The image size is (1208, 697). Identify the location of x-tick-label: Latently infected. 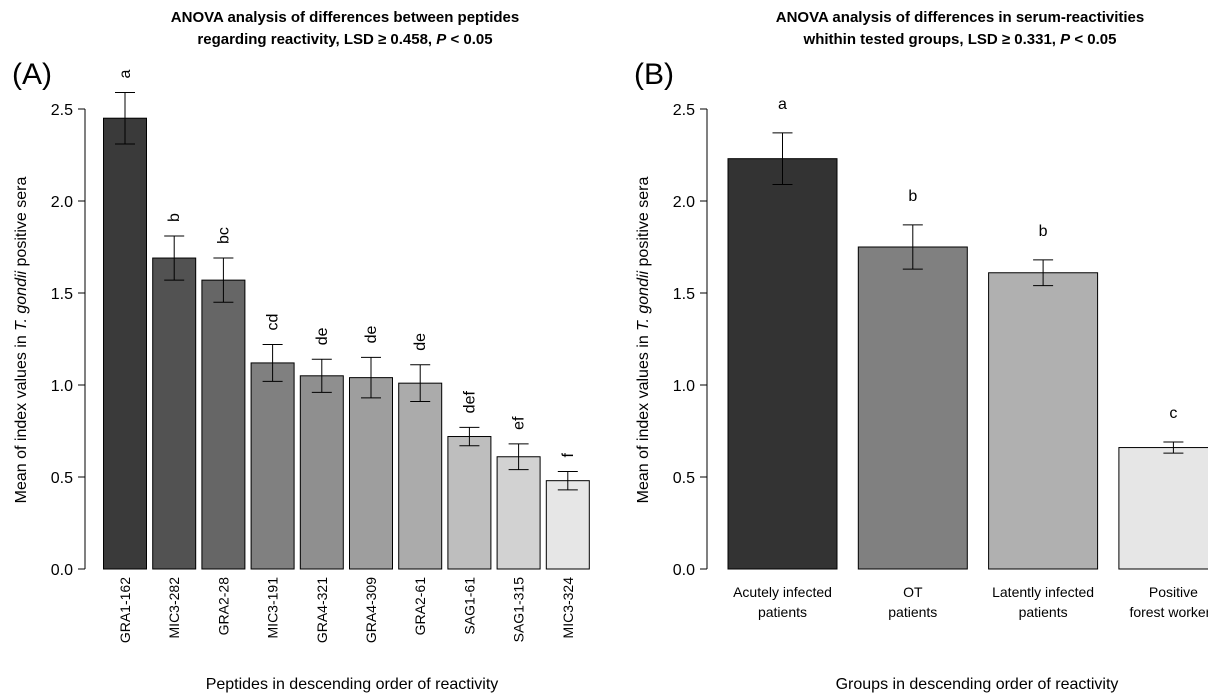
(1043, 592).